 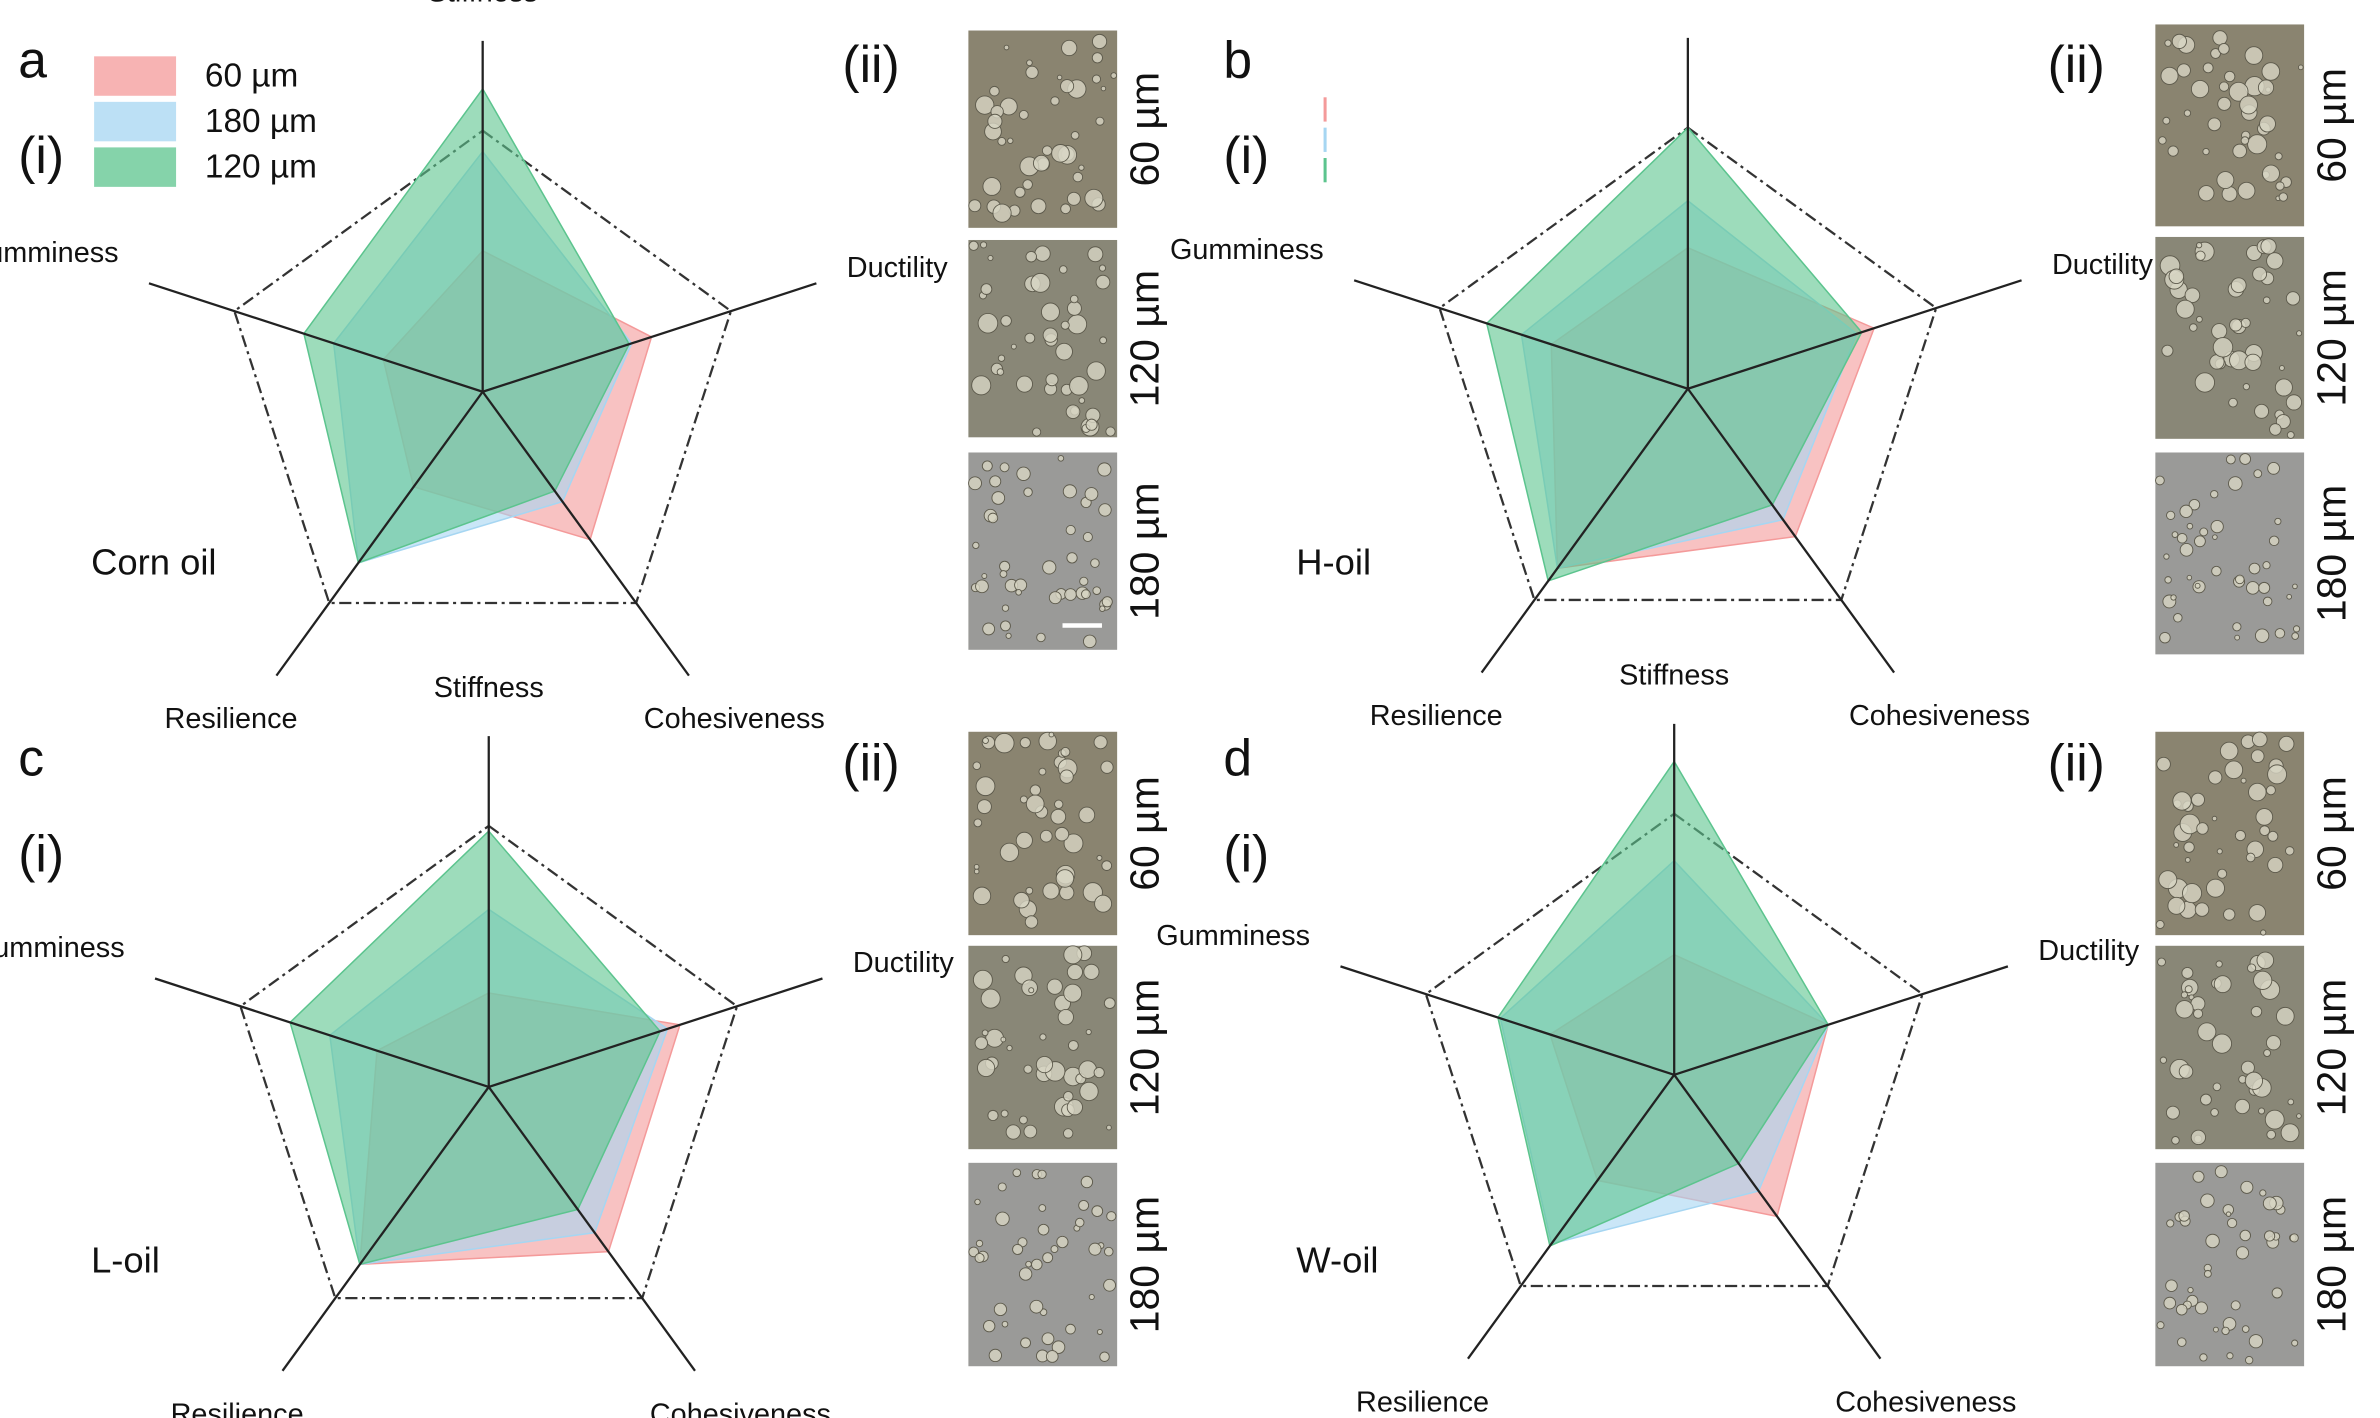 I want to click on panel-label: a, so click(x=32, y=60).